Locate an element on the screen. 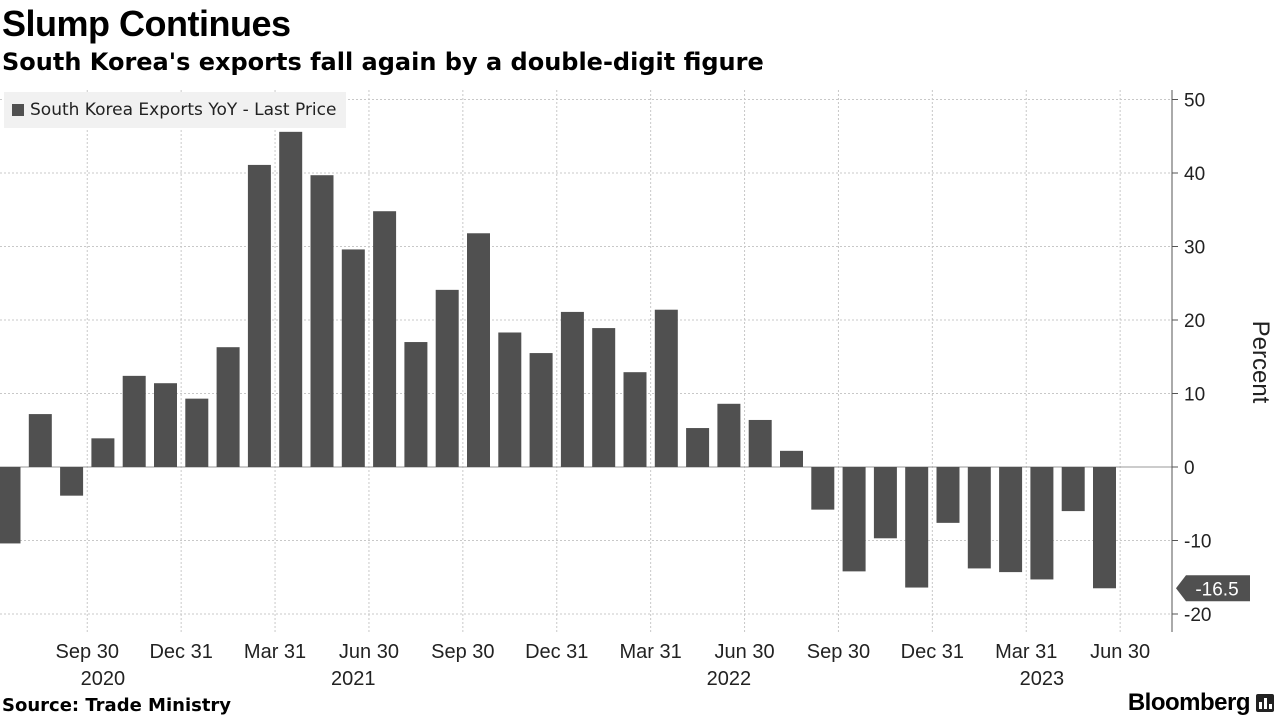  legend-label: South Korea Exports YoY - Last Price is located at coordinates (183, 110).